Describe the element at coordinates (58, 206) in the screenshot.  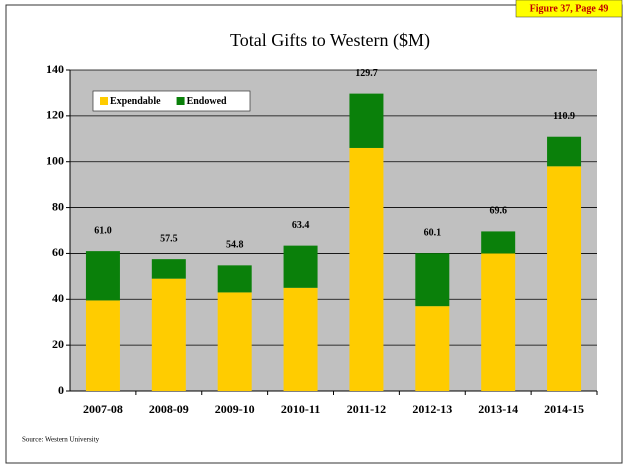
I see `y-tick-label: 80` at that location.